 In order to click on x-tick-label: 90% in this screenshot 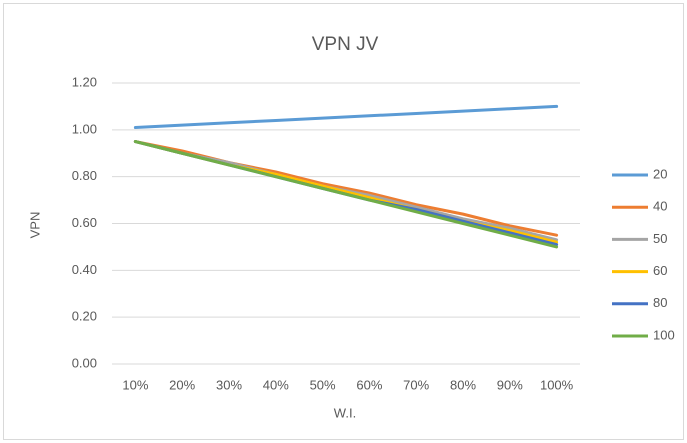, I will do `click(510, 384)`.